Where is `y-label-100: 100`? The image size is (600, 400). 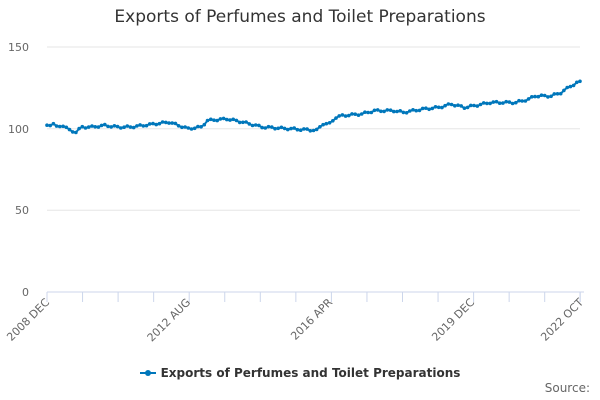 y-label-100: 100 is located at coordinates (18, 129).